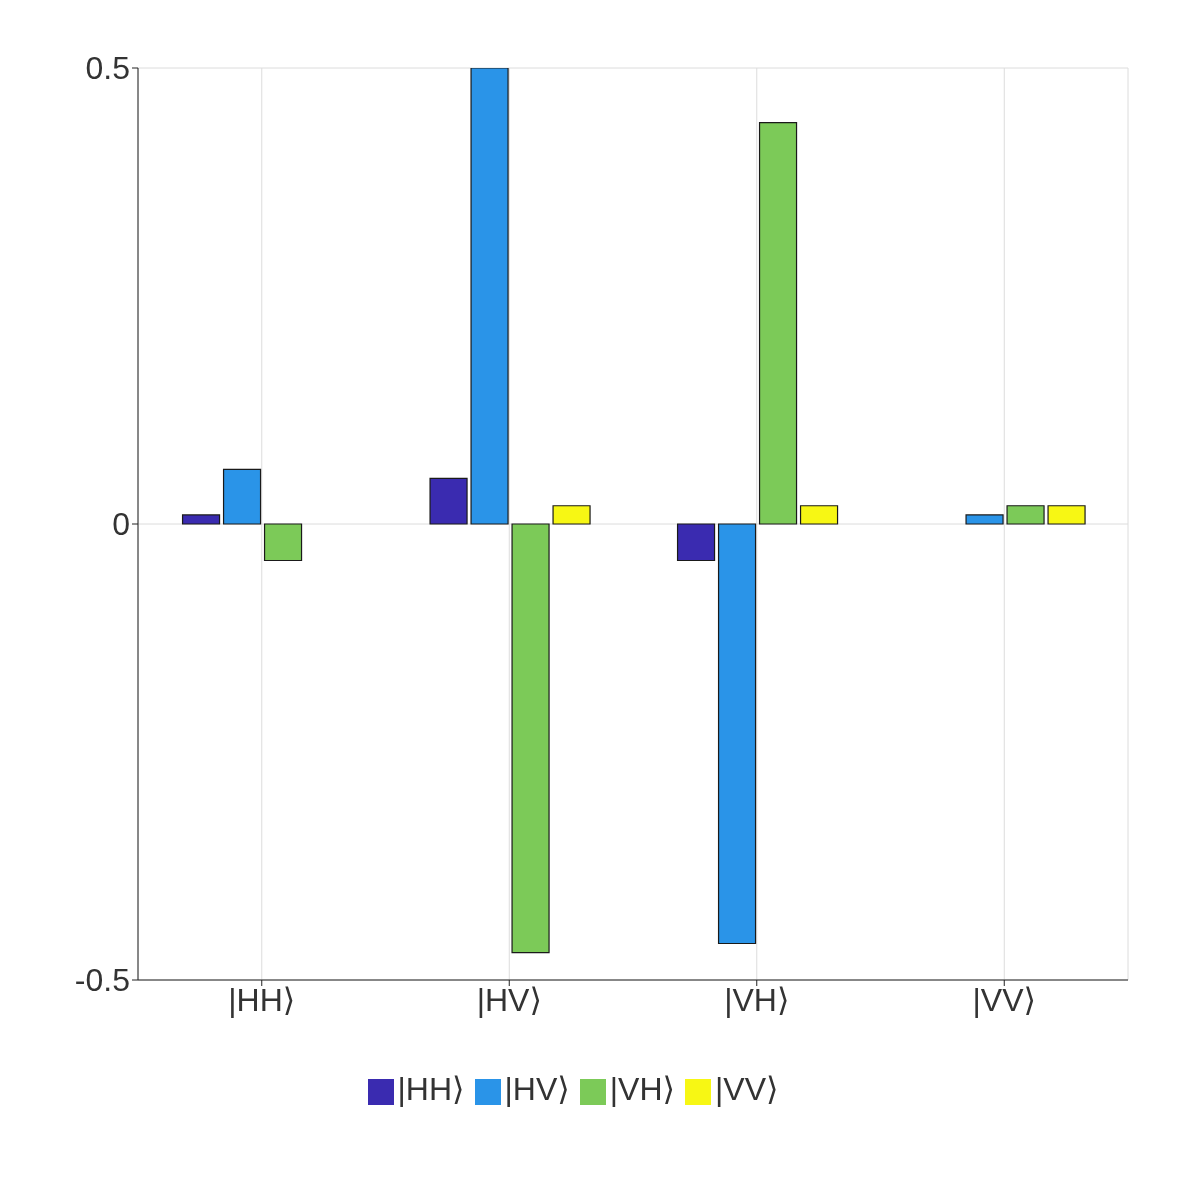  What do you see at coordinates (107, 68) in the screenshot?
I see `y-tick-label: 0.5` at bounding box center [107, 68].